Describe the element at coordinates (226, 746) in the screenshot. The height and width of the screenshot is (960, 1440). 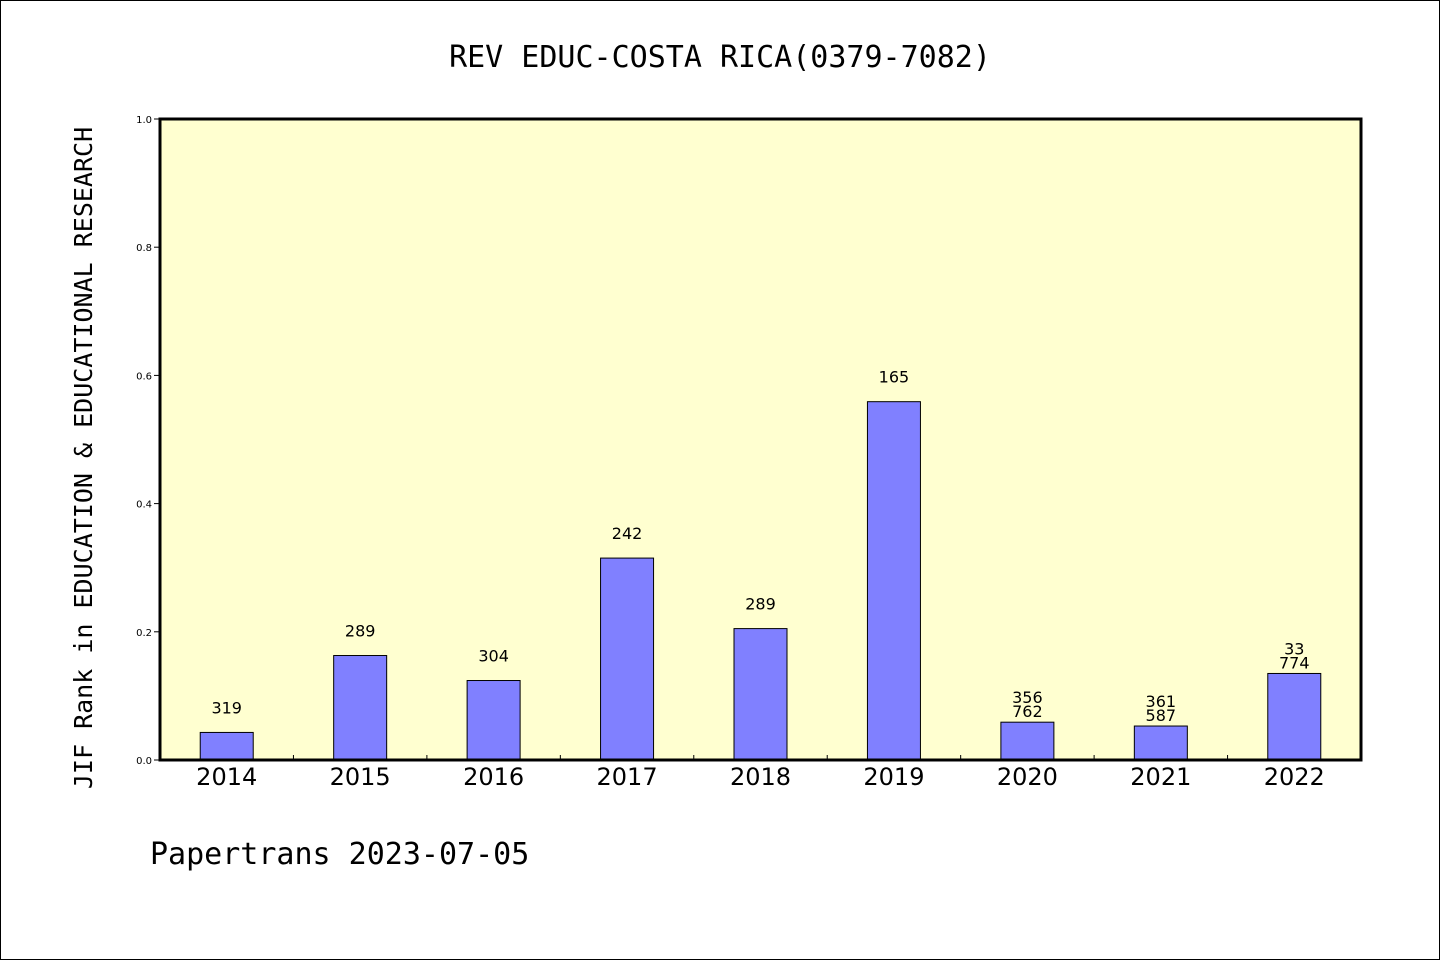
I see `bar-2014` at that location.